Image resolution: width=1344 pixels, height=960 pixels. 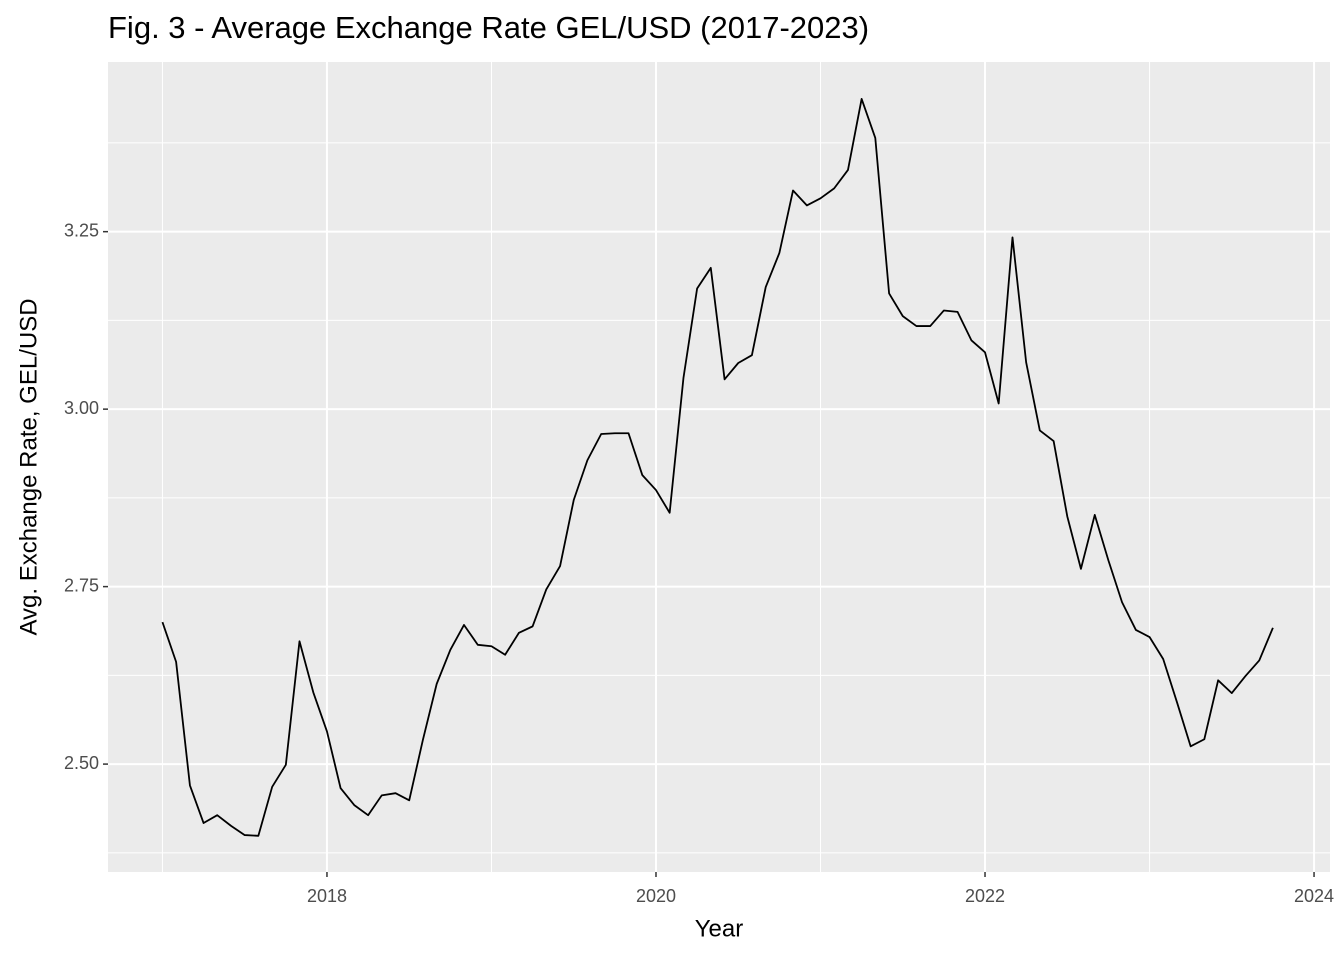 I want to click on x-tick-label: 2022, so click(x=985, y=896).